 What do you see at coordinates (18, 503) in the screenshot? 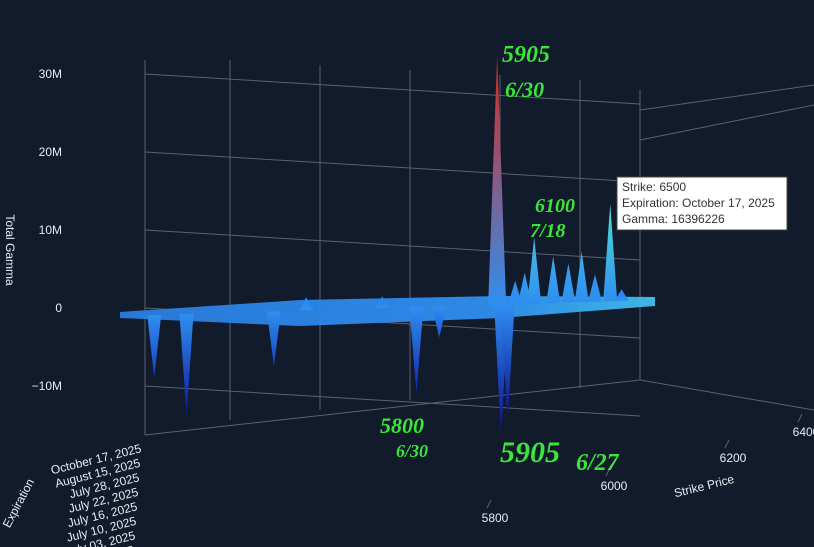
I see `y-axis-title: Expiration` at bounding box center [18, 503].